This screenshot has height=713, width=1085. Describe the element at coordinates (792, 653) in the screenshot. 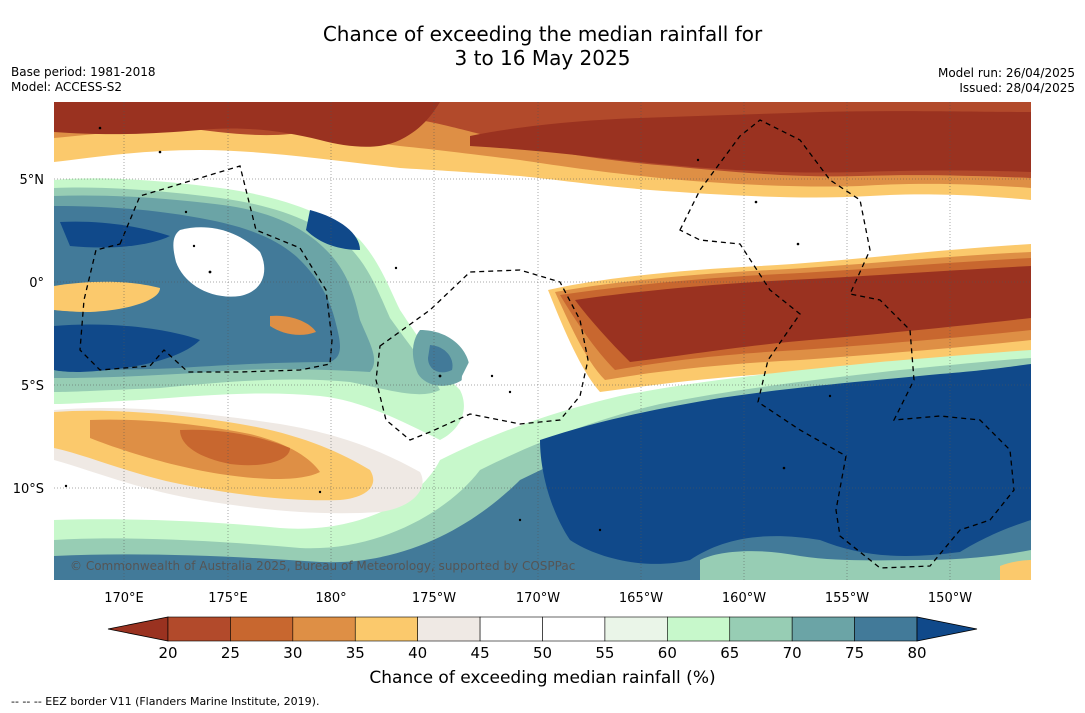

I see `colorbar-tick-label: 70` at that location.